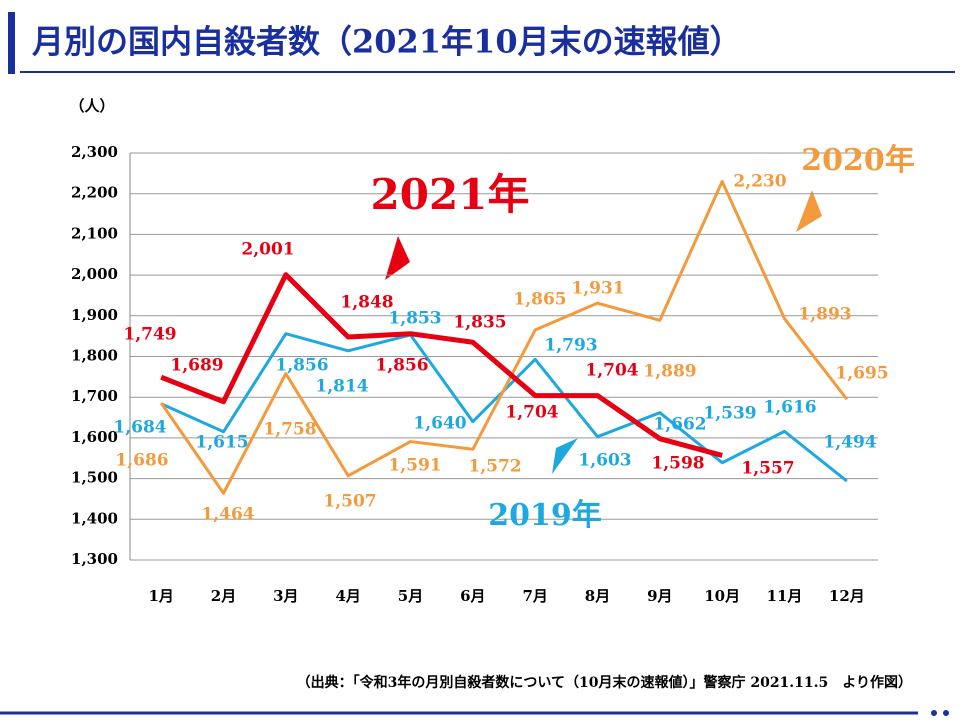 This screenshot has width=960, height=724. Describe the element at coordinates (534, 596) in the screenshot. I see `x-tick-label: 7月` at that location.